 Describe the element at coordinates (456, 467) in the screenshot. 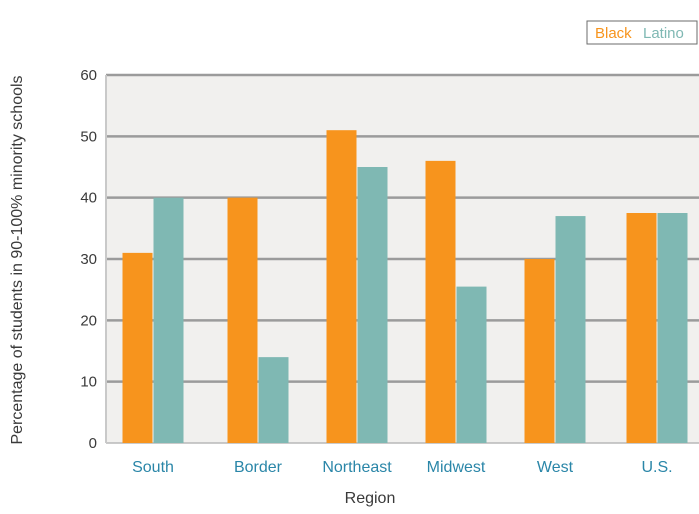

I see `x-tick-label: Midwest` at that location.